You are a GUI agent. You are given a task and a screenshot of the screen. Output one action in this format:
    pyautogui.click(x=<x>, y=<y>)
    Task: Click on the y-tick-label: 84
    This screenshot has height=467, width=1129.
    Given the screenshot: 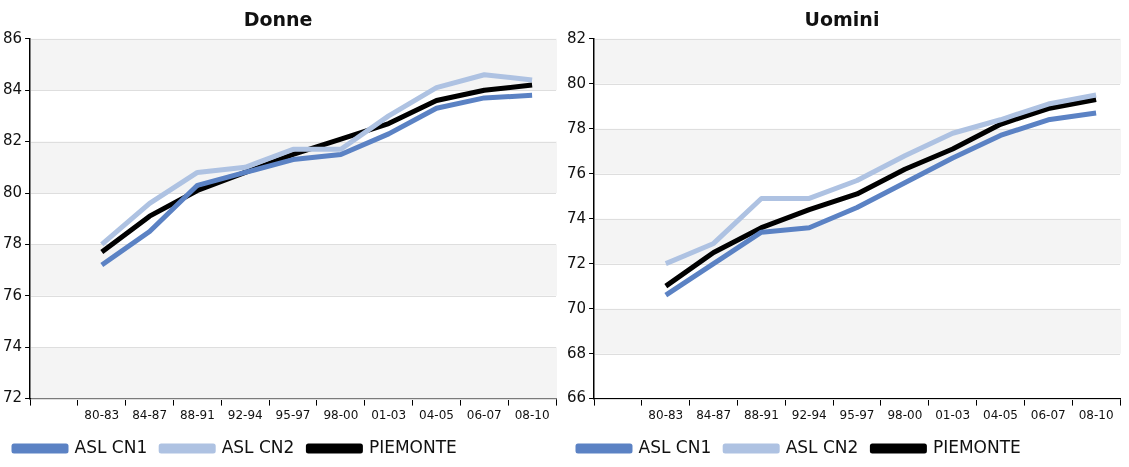 What is the action you would take?
    pyautogui.click(x=12, y=89)
    